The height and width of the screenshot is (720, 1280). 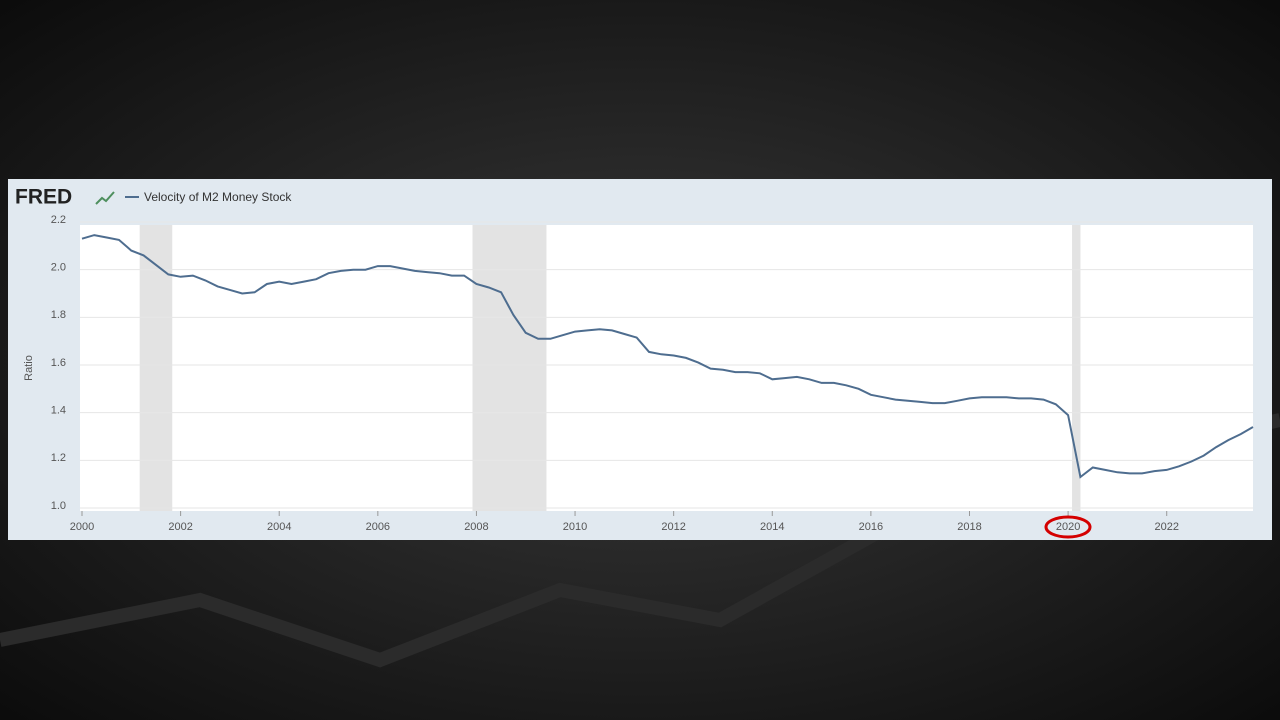 I want to click on x-tick-label: 2014, so click(x=772, y=527).